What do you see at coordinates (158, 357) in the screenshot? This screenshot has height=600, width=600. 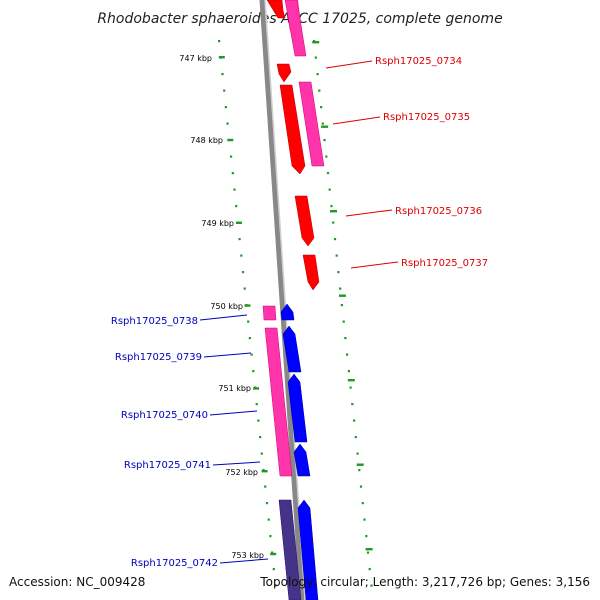 I see `gene-label-0739: Rsph17025_0739` at bounding box center [158, 357].